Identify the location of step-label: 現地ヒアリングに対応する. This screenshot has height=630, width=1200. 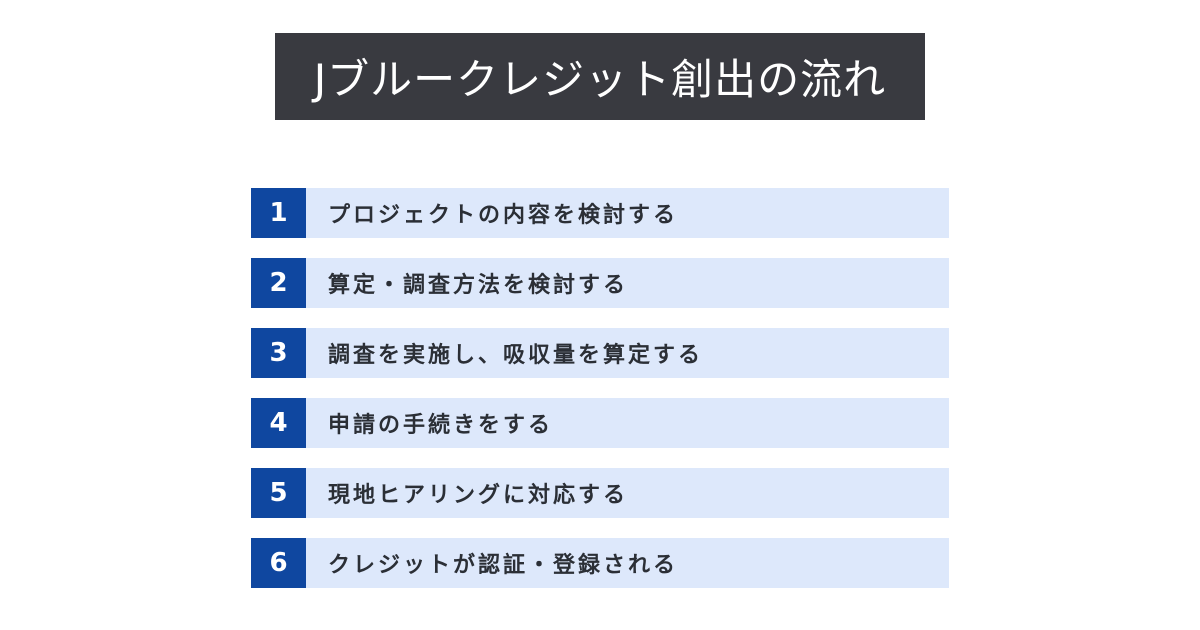
(478, 495).